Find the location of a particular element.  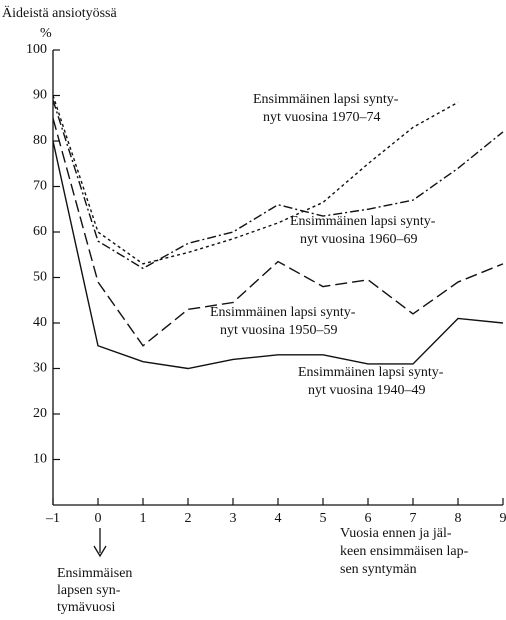

series-label: nyt vuosina 1950–59 is located at coordinates (278, 330).